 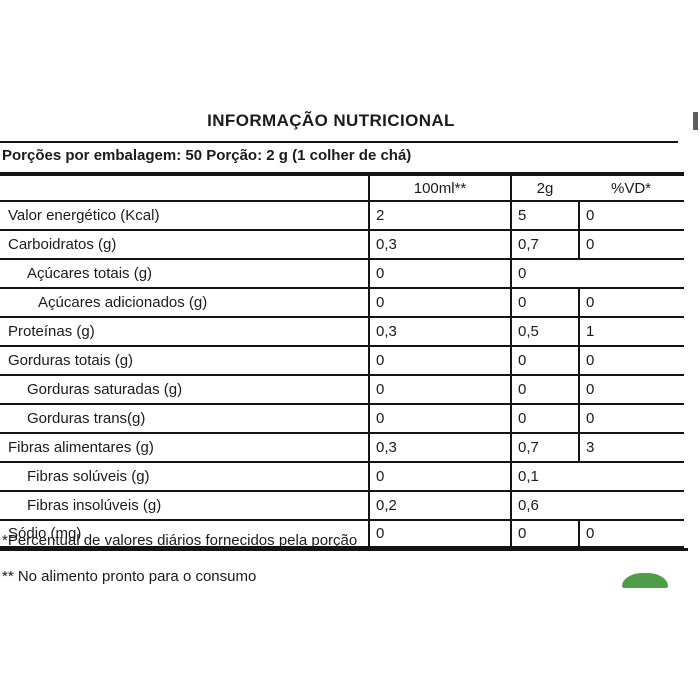 What do you see at coordinates (86, 418) in the screenshot?
I see `row-label: Gorduras trans(g)` at bounding box center [86, 418].